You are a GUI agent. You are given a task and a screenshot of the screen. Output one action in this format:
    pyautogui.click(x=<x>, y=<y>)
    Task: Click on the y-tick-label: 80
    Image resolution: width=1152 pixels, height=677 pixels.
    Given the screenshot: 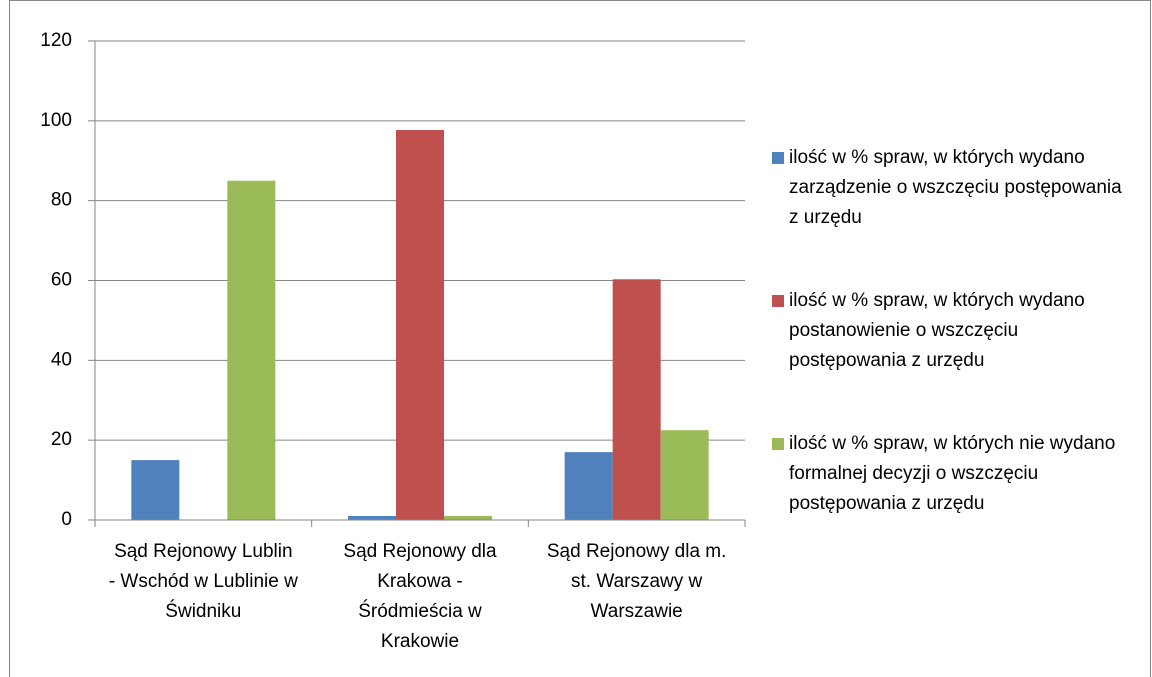 What is the action you would take?
    pyautogui.click(x=61, y=200)
    